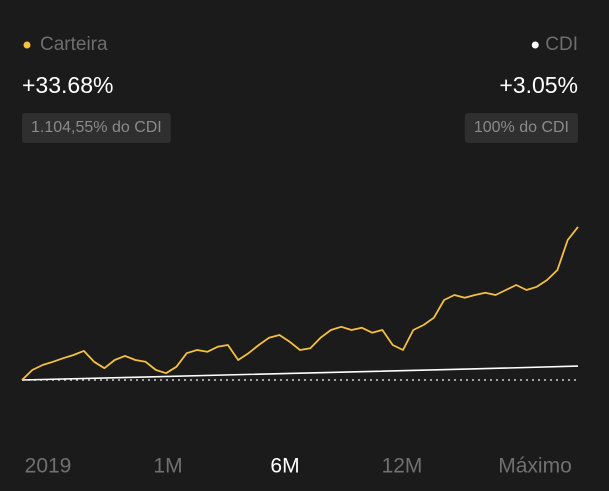 The height and width of the screenshot is (491, 609). Describe the element at coordinates (561, 44) in the screenshot. I see `legend-label: CDI` at that location.